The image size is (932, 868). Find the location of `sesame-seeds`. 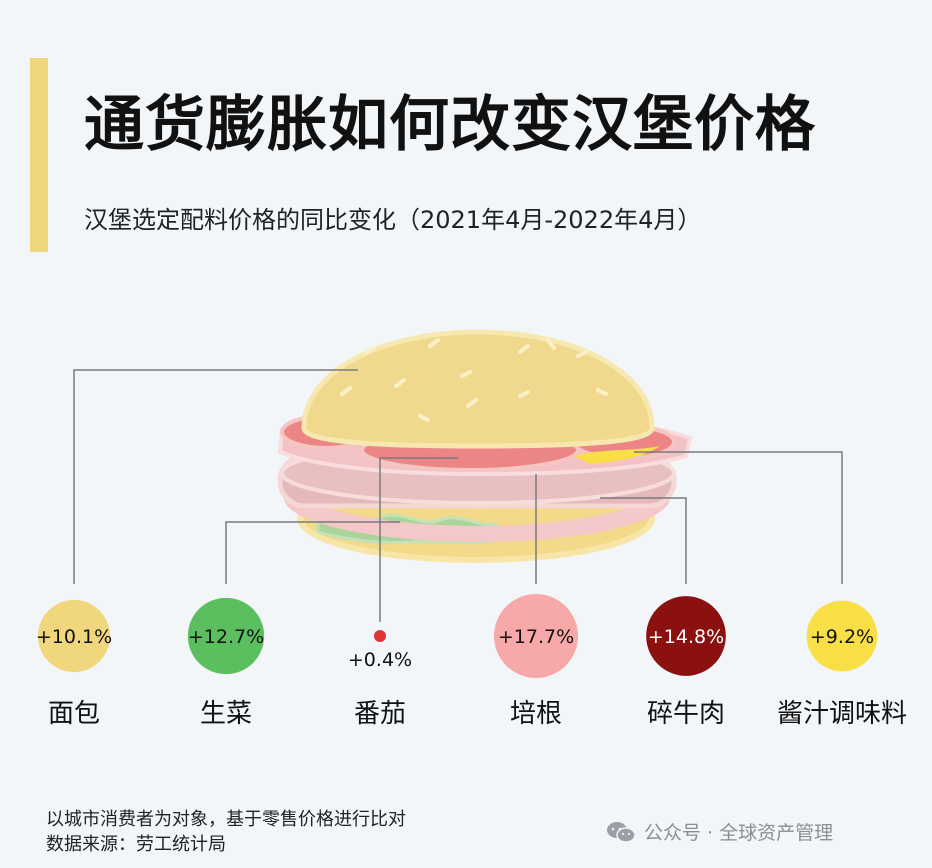

sesame-seeds is located at coordinates (474, 380).